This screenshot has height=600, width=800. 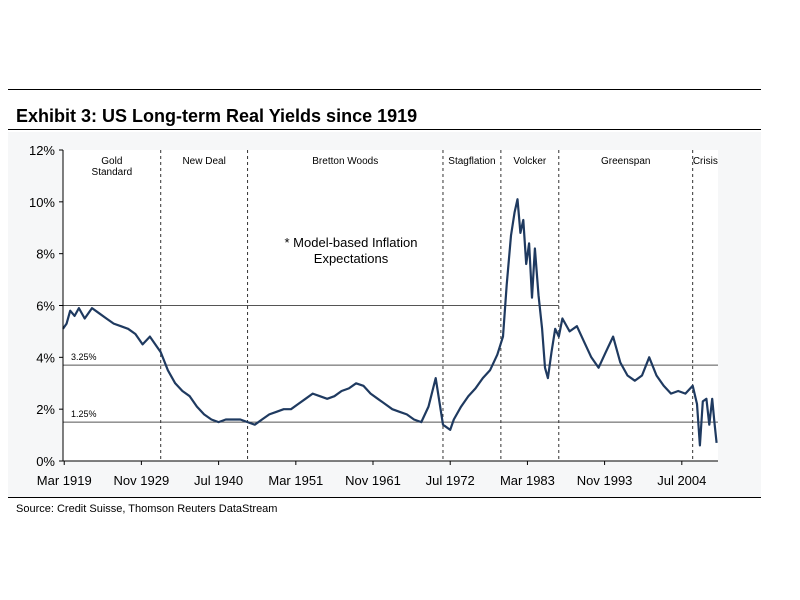 I want to click on x-tick-label: Jul 2004, so click(x=681, y=480).